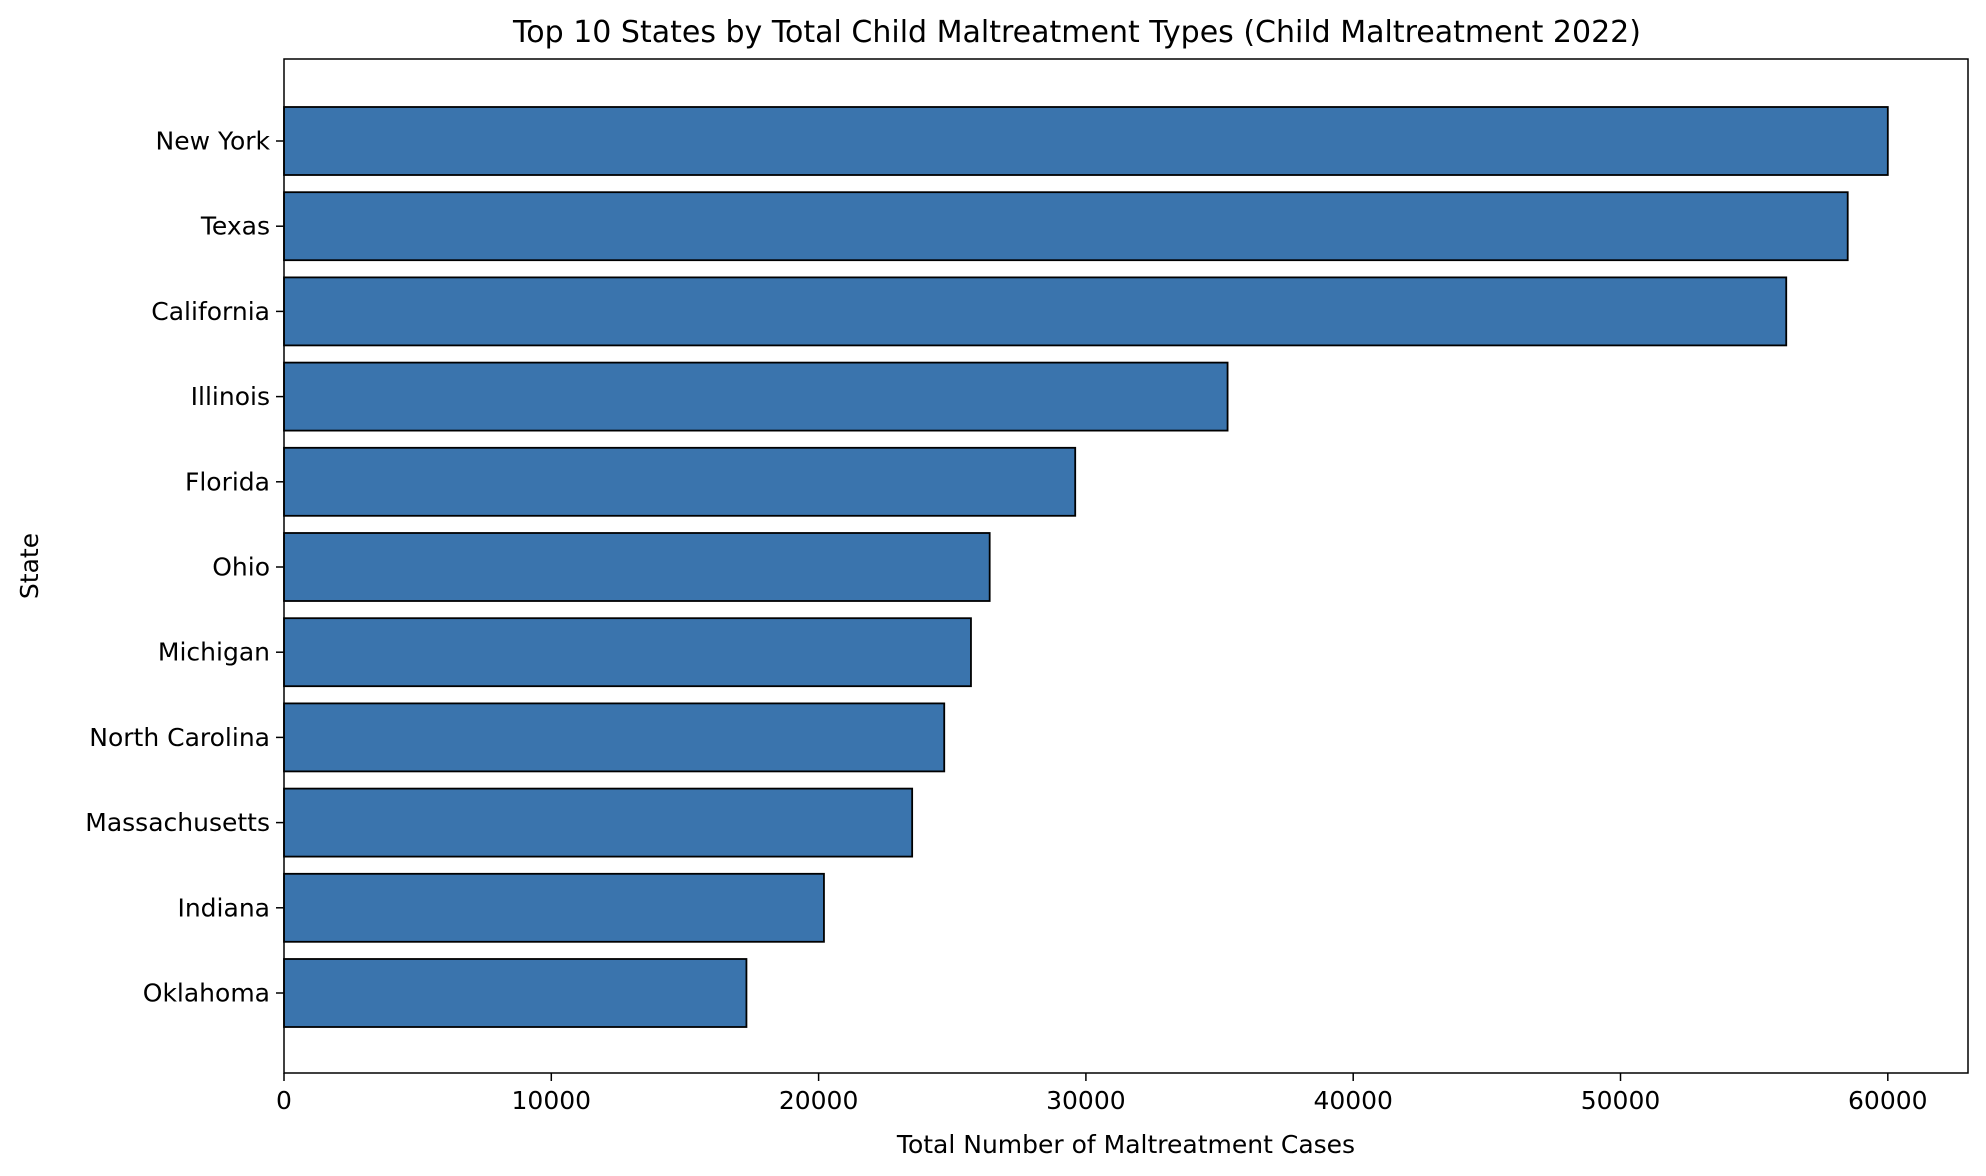  I want to click on y-tick-label: Massachusetts, so click(177, 822).